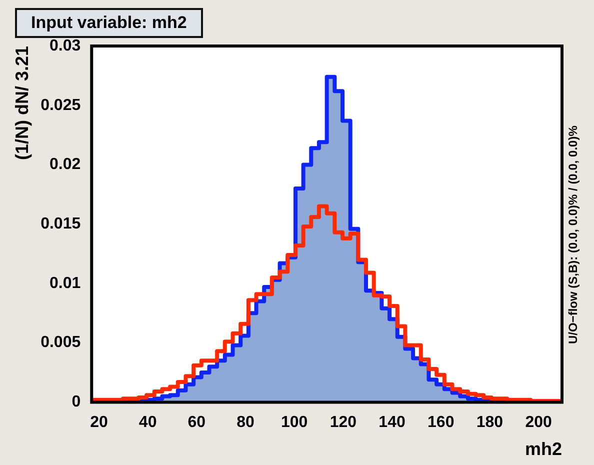 The height and width of the screenshot is (465, 594). Describe the element at coordinates (65, 165) in the screenshot. I see `y-tick-label: 0.02` at that location.